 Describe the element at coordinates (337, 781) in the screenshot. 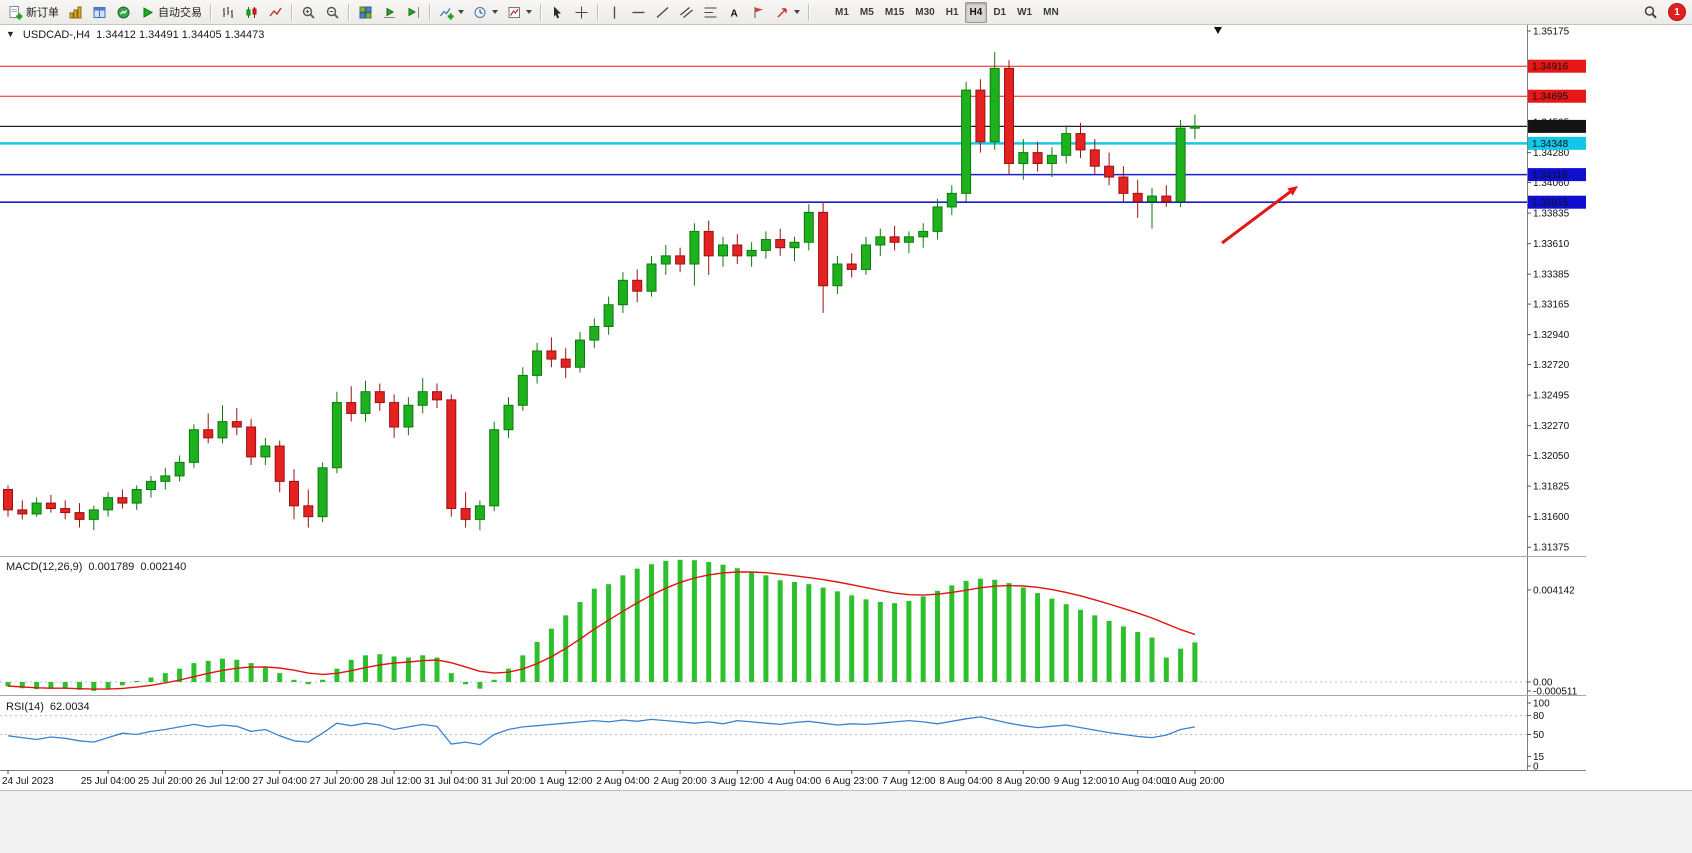

I see `svg-text: 27 Jul 20:00` at that location.